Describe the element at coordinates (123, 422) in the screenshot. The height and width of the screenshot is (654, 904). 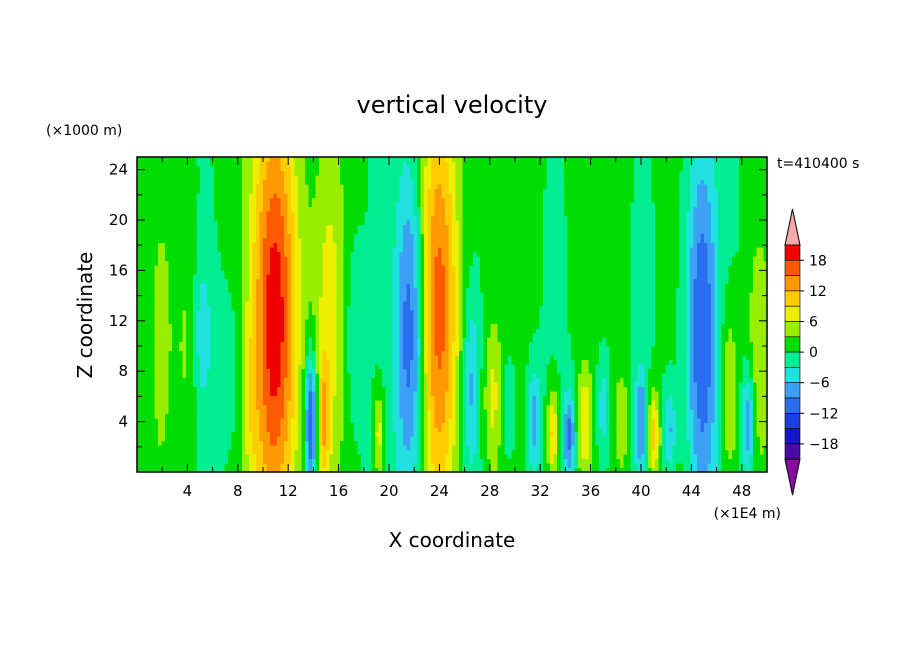
I see `y-tick-label: 4` at that location.